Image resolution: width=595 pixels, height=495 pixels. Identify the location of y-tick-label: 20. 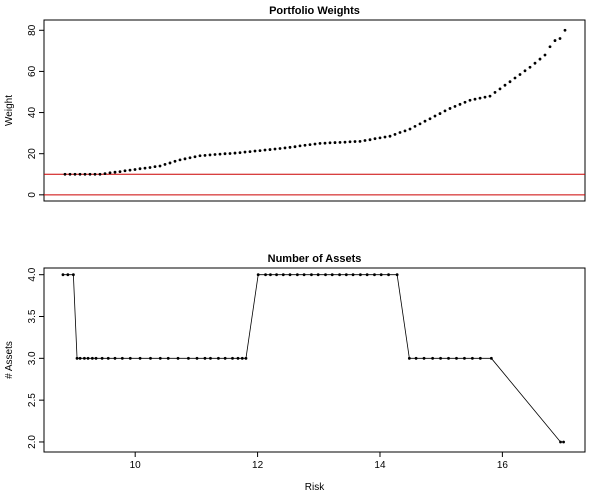
(32, 154).